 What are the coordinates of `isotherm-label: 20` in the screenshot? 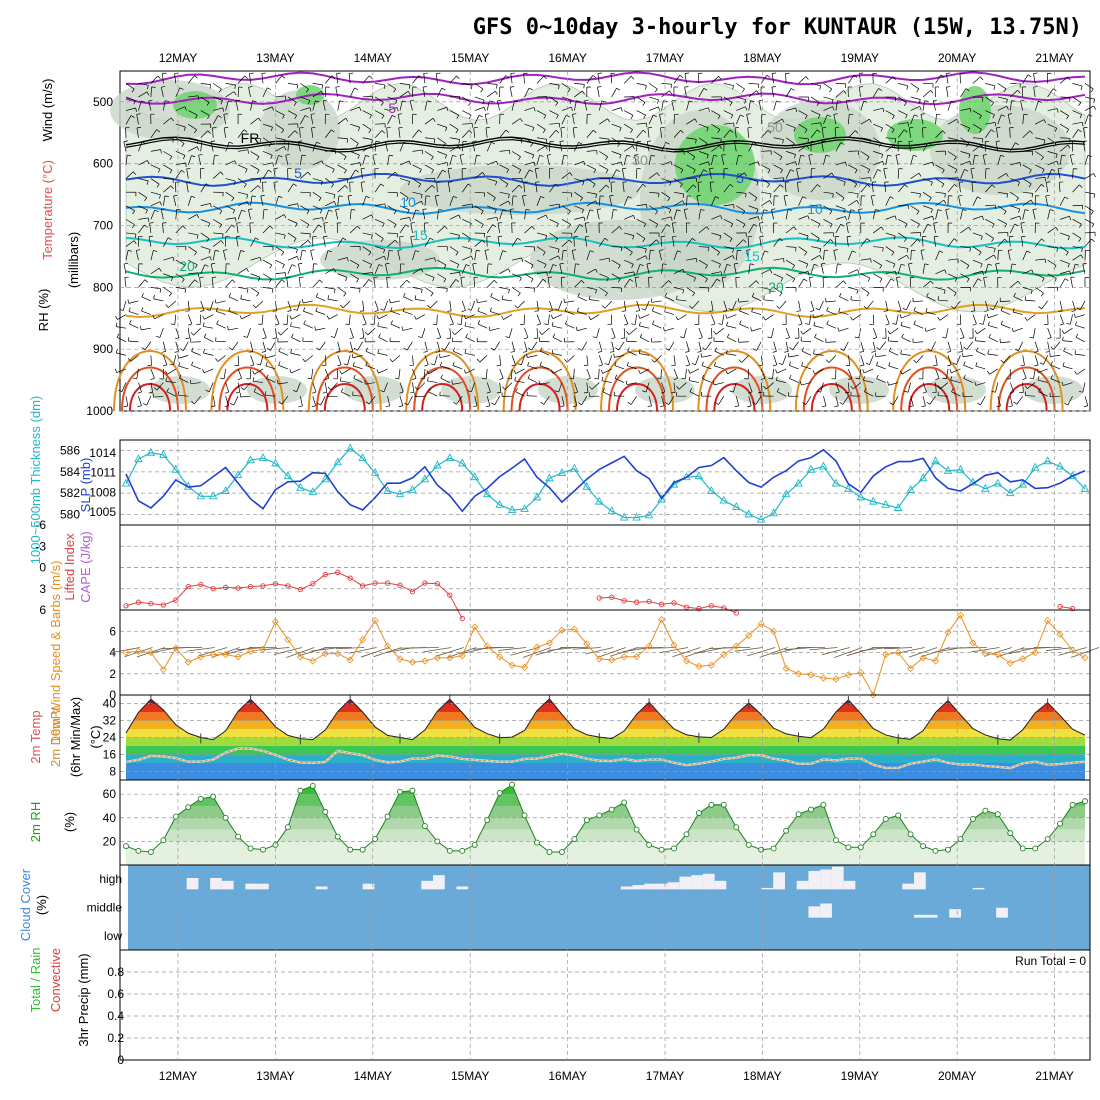 It's located at (776, 287).